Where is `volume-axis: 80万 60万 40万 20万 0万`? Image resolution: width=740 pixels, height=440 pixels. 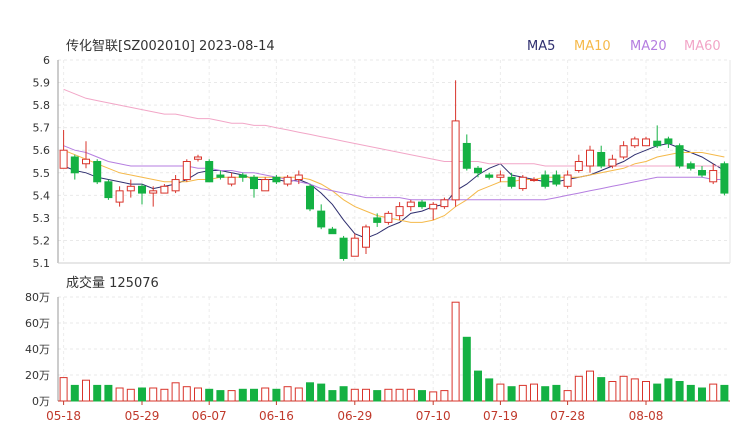
volume-axis: 80万 60万 40万 20万 0万 is located at coordinates (37, 349).